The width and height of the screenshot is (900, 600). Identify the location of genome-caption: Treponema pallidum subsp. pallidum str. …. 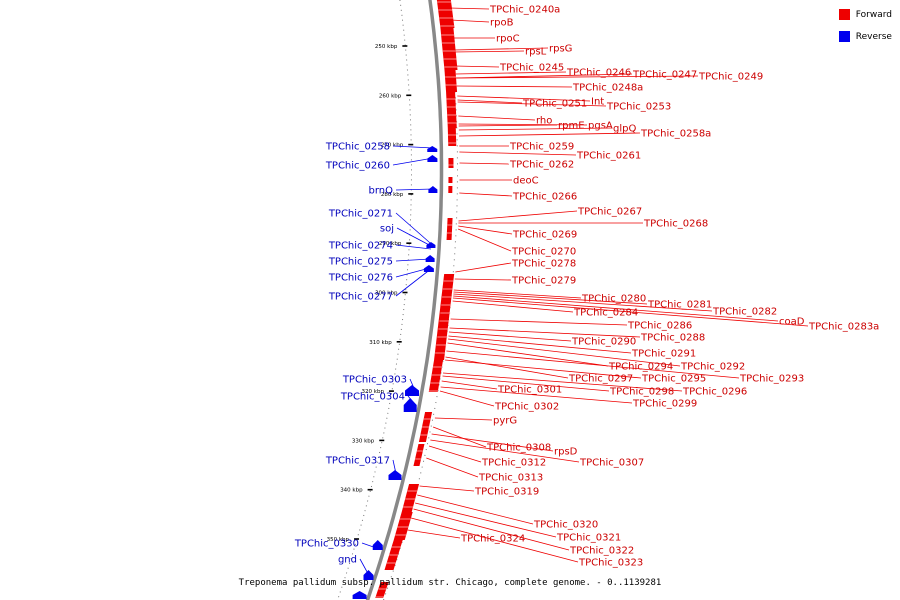
(450, 583).